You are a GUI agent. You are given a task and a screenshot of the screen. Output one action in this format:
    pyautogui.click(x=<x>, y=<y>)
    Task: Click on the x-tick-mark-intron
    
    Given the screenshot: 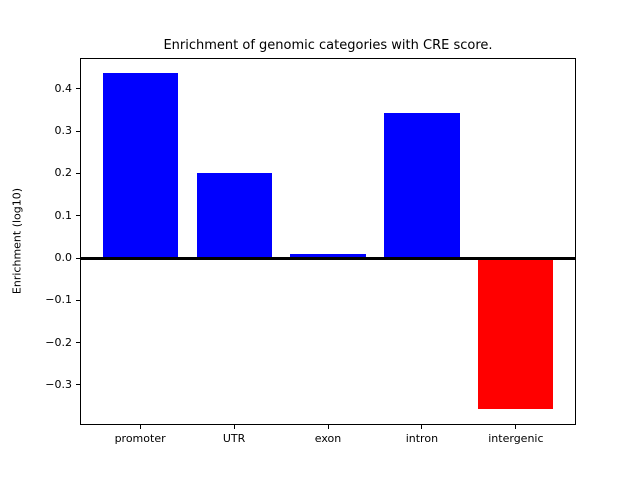 What is the action you would take?
    pyautogui.click(x=422, y=427)
    